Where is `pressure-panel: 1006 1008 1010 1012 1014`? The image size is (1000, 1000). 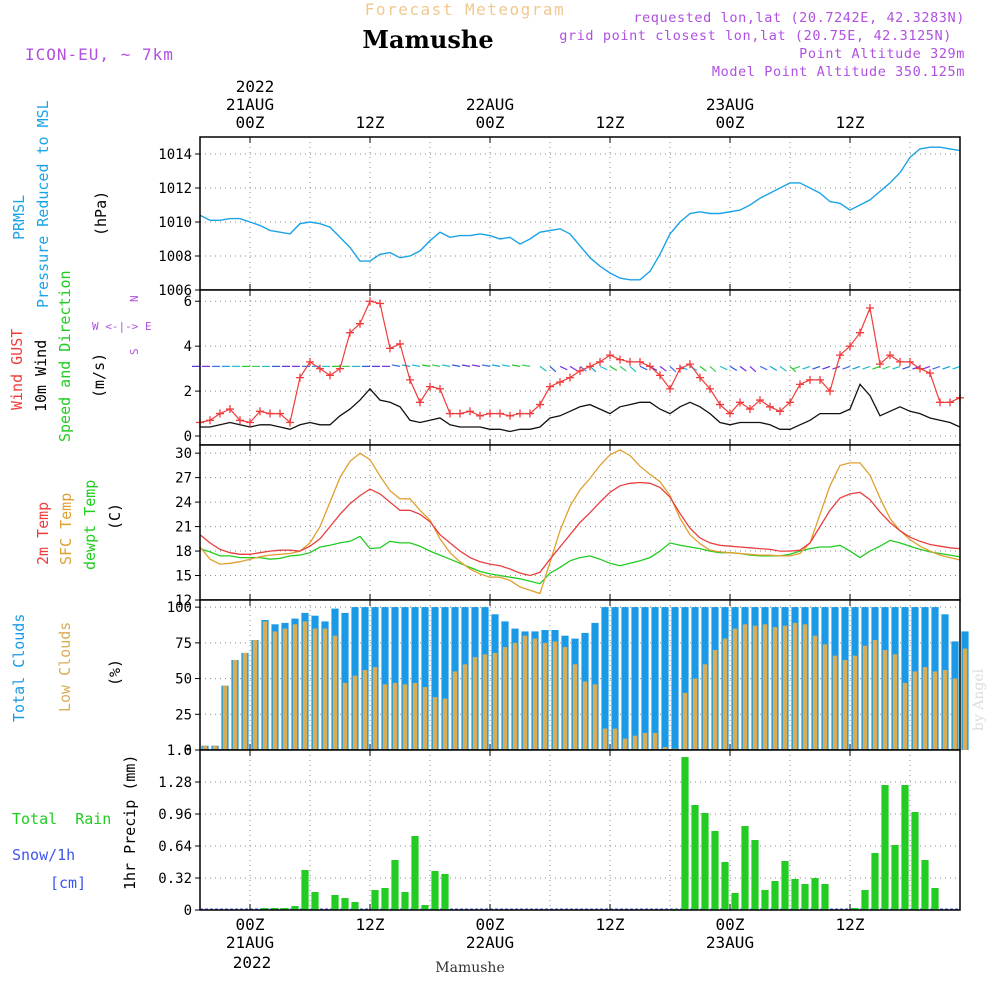 pressure-panel: 1006 1008 1010 1012 1014 is located at coordinates (559, 217).